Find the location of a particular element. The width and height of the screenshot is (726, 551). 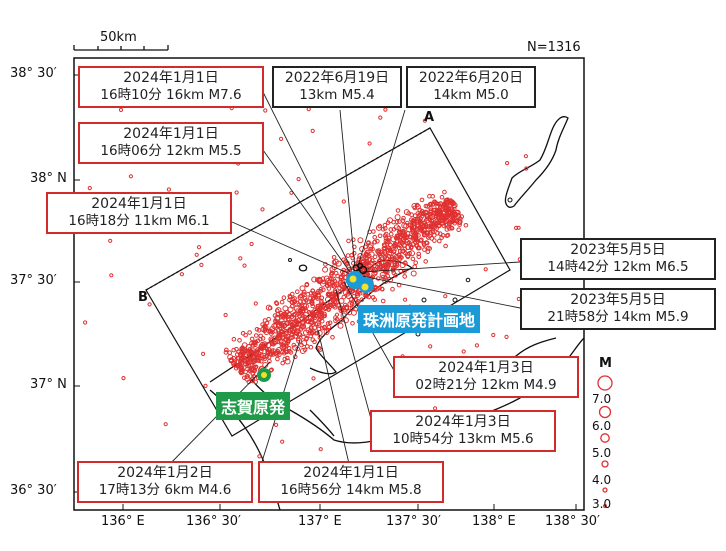

count-label: N=1316 is located at coordinates (554, 47).